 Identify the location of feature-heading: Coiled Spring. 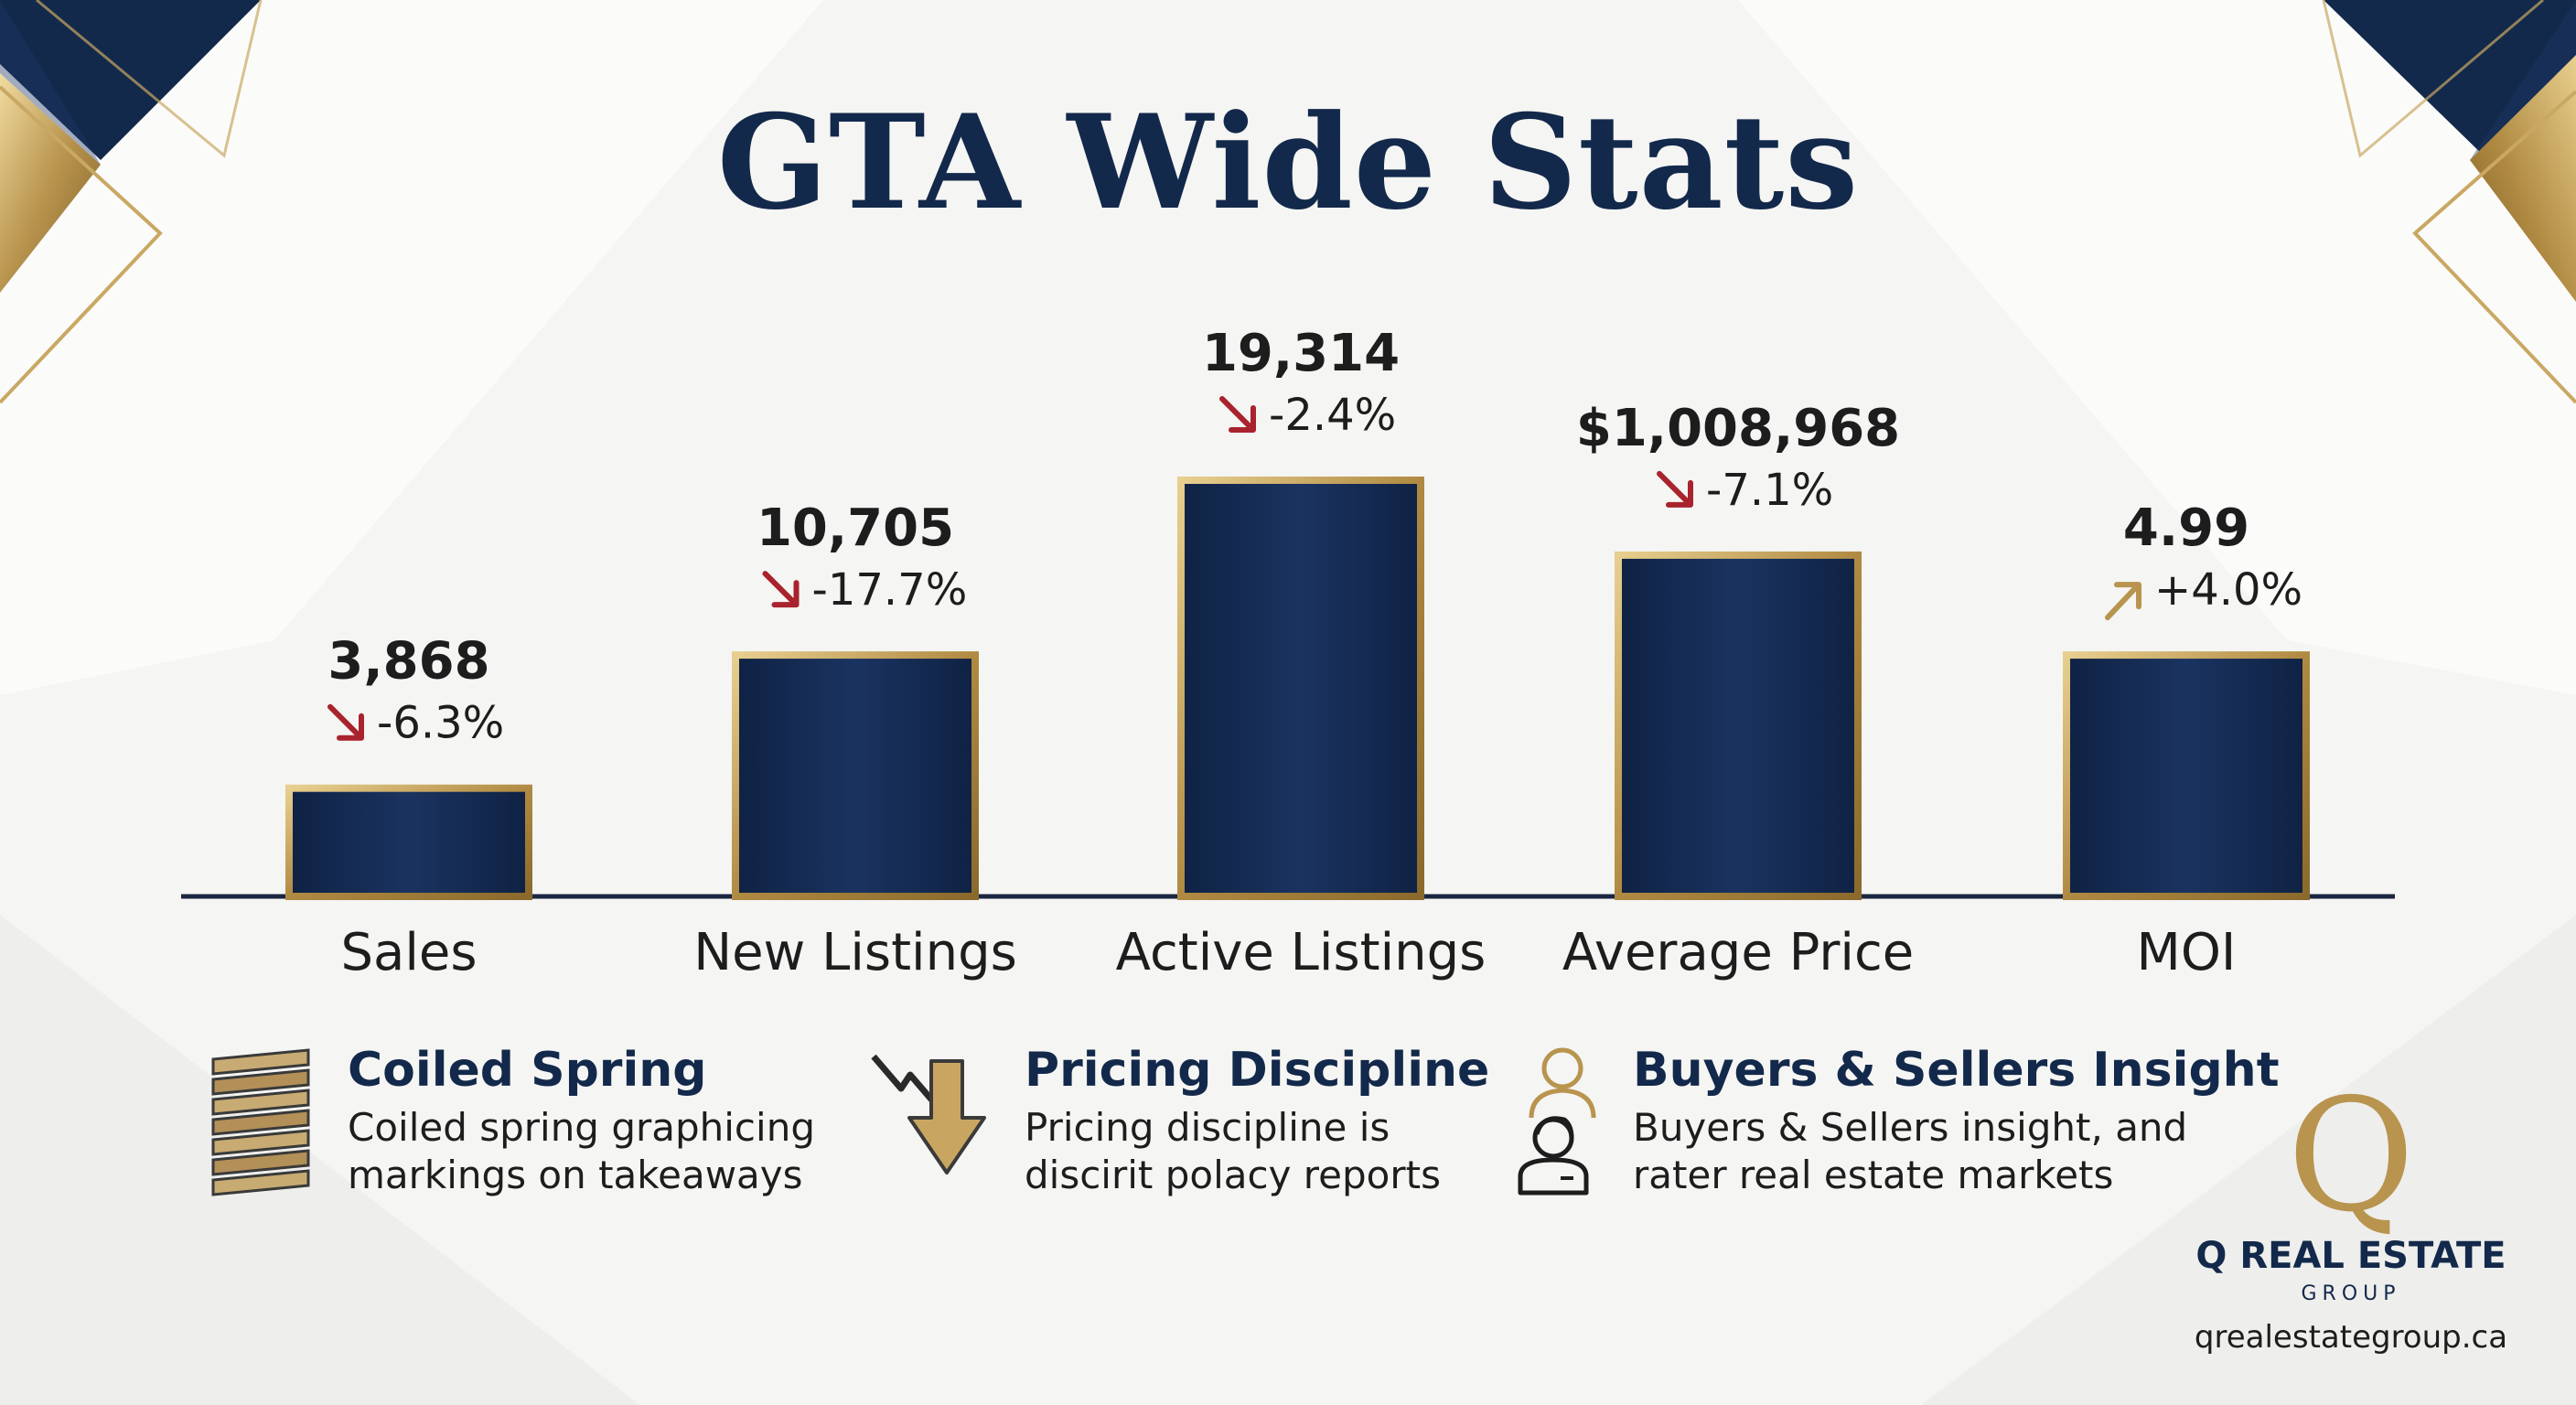
(528, 1070).